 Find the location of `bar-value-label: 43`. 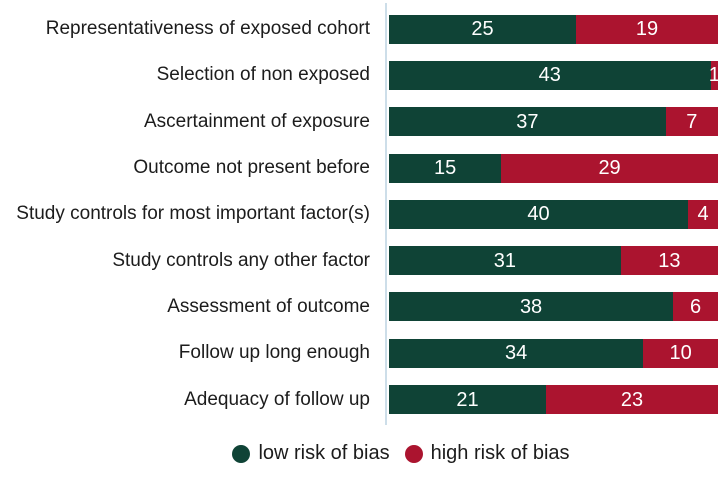

bar-value-label: 43 is located at coordinates (549, 75).